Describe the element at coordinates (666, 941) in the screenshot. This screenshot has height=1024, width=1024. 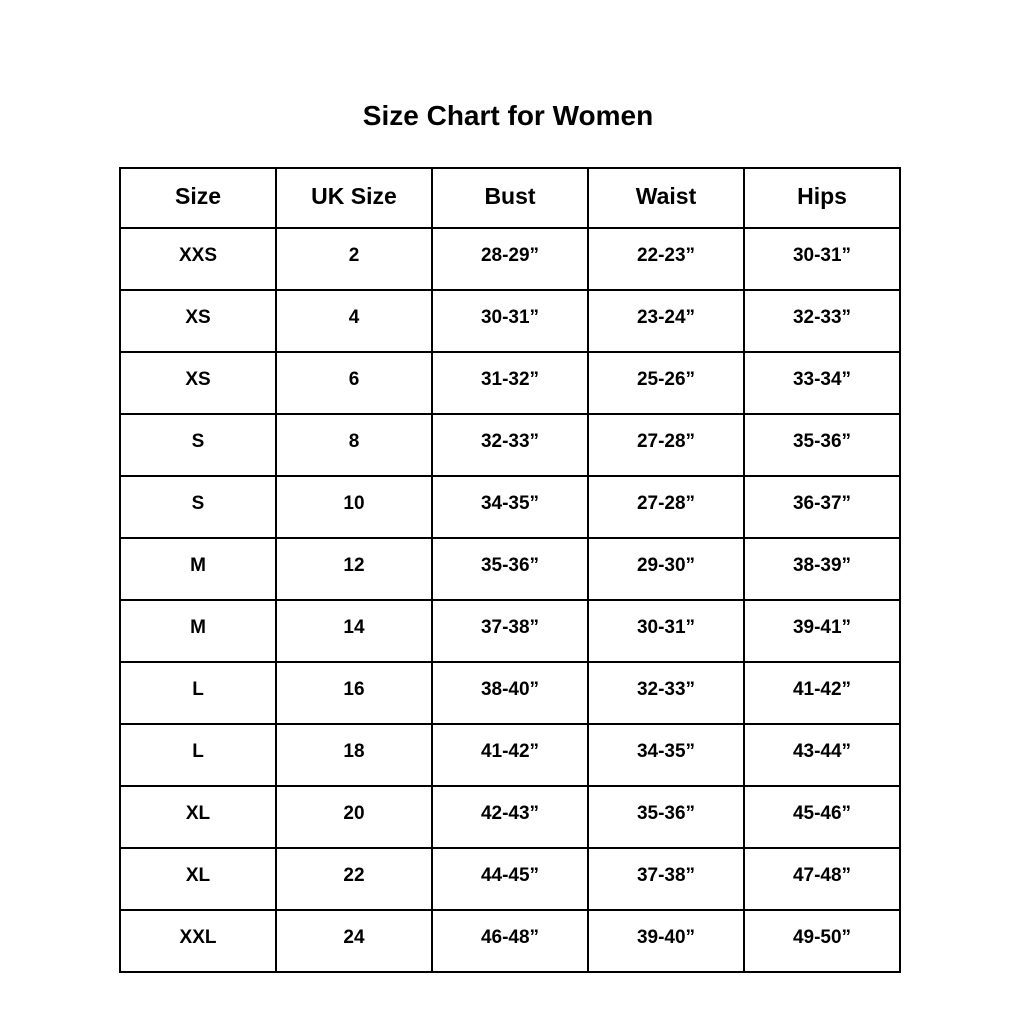
I see `cell-waist: 39-40”` at that location.